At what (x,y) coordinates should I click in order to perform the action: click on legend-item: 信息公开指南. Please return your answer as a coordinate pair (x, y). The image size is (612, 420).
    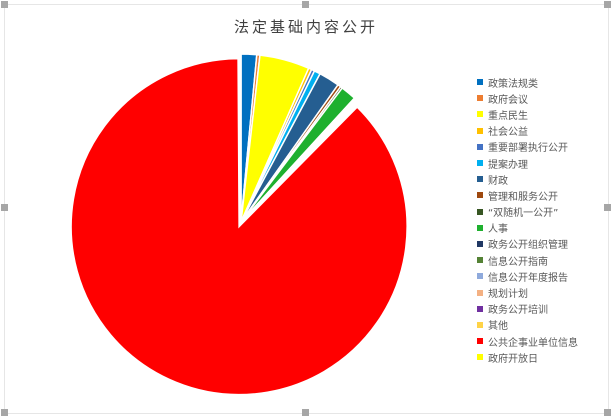
    Looking at the image, I should click on (527, 260).